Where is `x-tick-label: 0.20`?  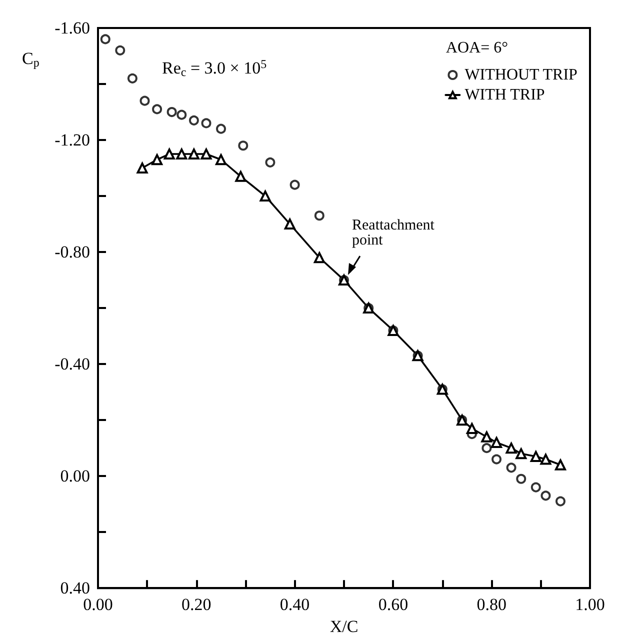 x-tick-label: 0.20 is located at coordinates (197, 604).